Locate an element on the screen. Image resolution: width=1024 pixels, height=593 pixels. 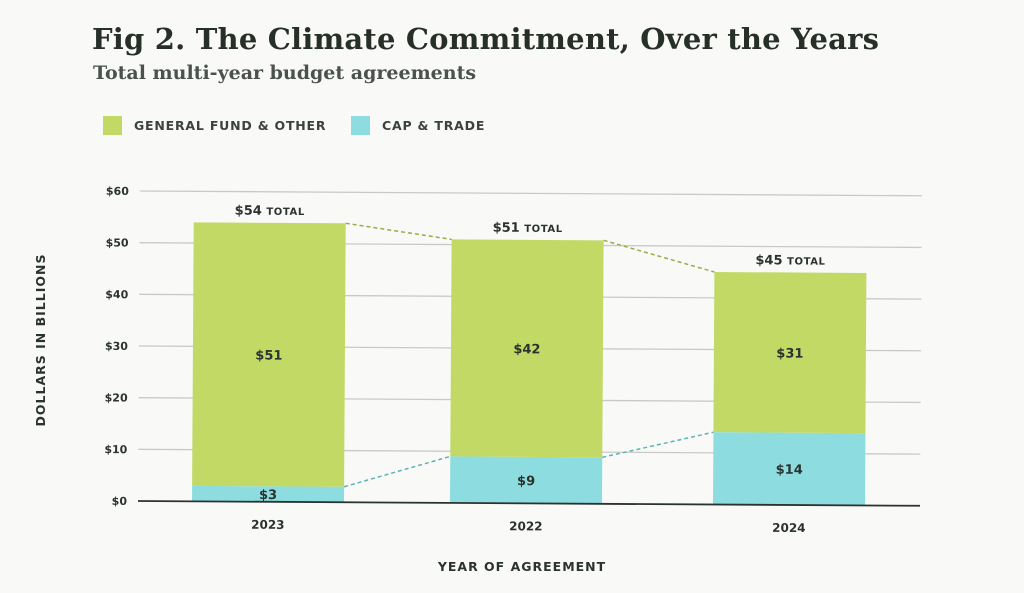
y-tick-label: $30 is located at coordinates (116, 346).